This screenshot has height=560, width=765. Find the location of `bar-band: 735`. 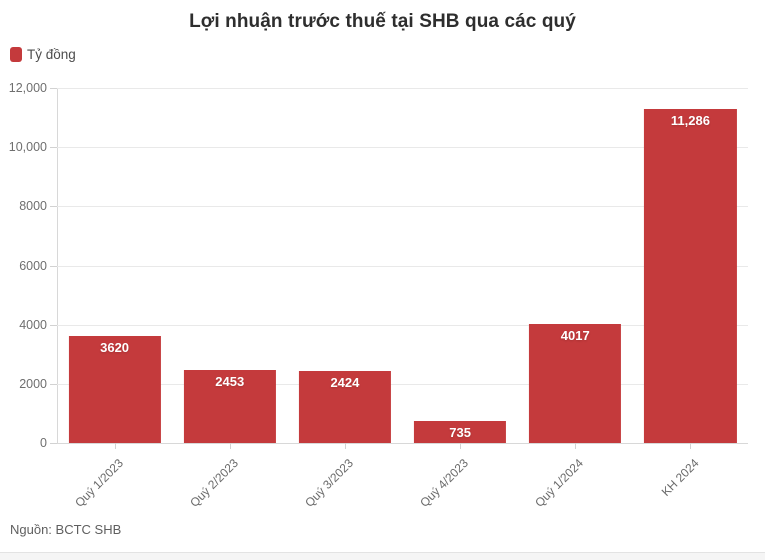

bar-band: 735 is located at coordinates (460, 265).